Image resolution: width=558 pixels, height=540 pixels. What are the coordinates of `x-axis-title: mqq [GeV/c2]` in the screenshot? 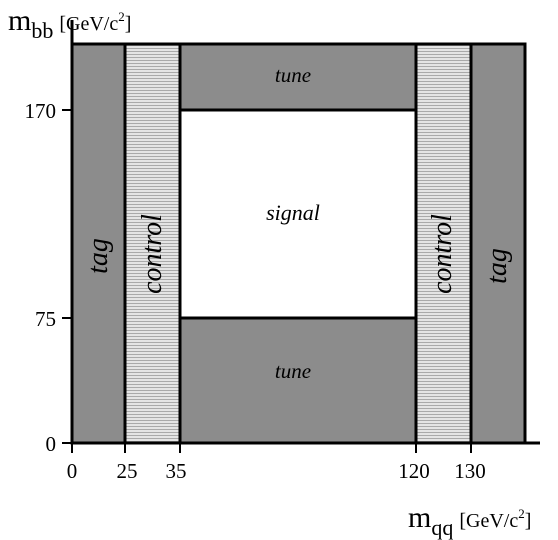 It's located at (469, 520).